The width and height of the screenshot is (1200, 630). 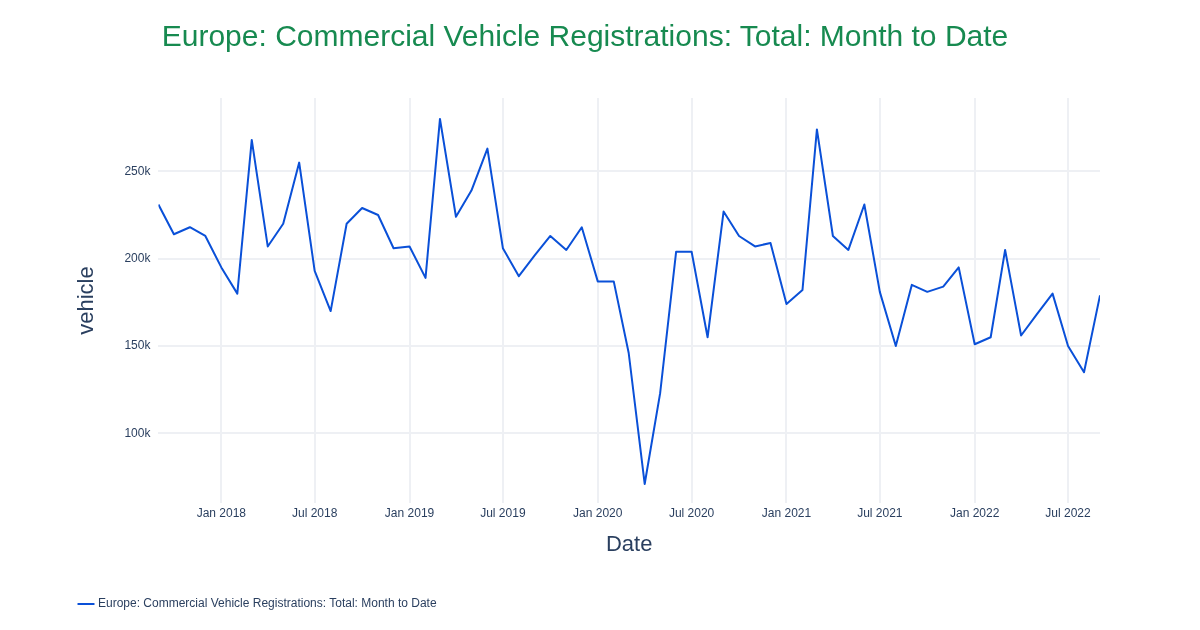 I want to click on x-tick-label: Jul 2018, so click(x=314, y=512).